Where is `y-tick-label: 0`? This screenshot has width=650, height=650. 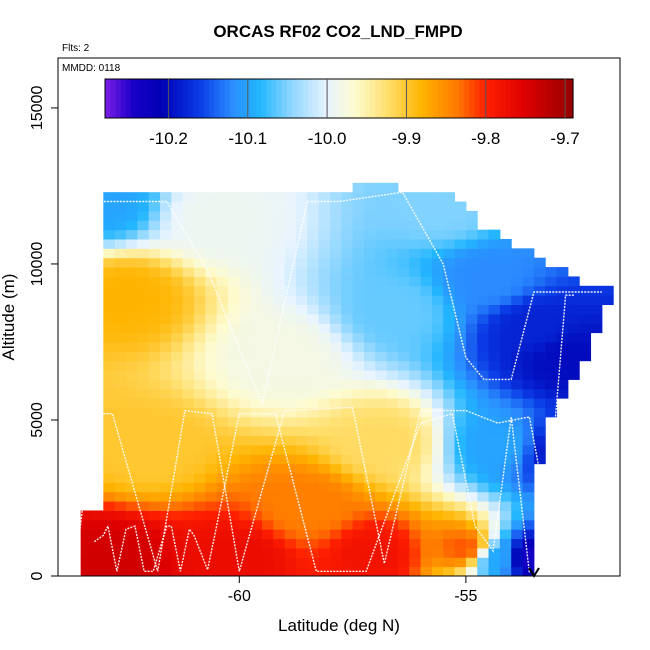
y-tick-label: 0 is located at coordinates (37, 575).